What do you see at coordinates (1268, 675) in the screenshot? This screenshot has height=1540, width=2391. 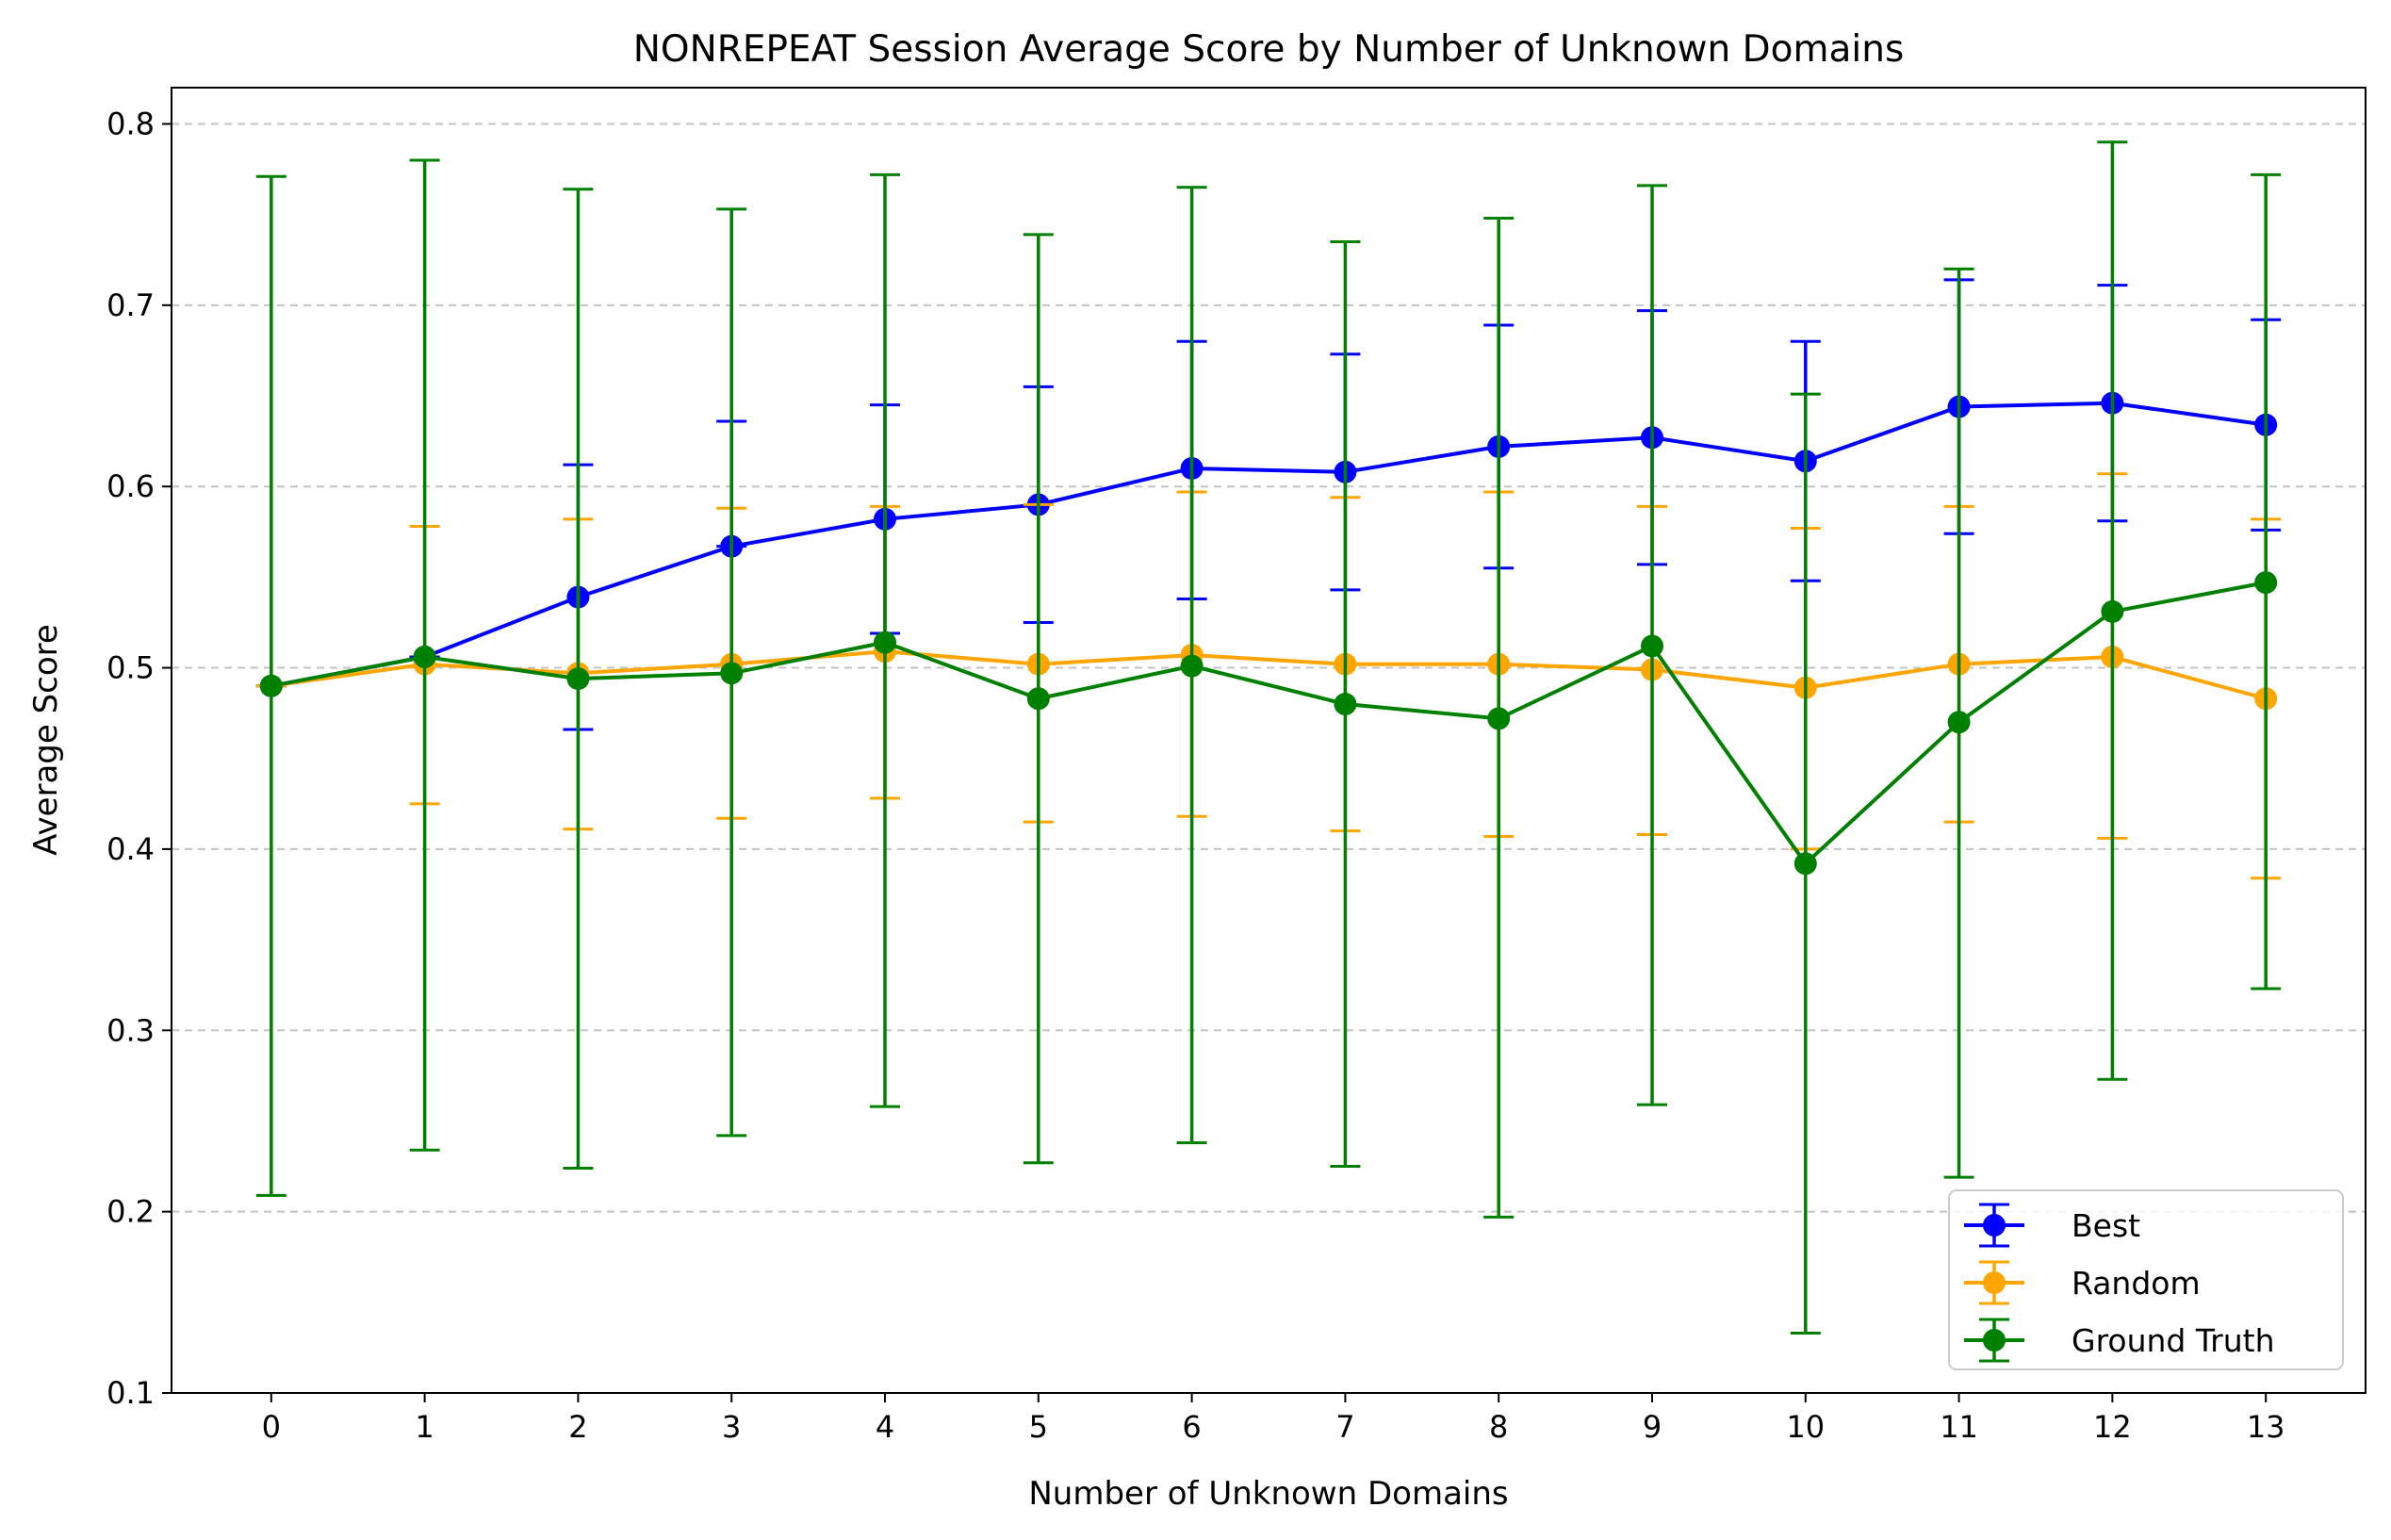 I see `series-line` at bounding box center [1268, 675].